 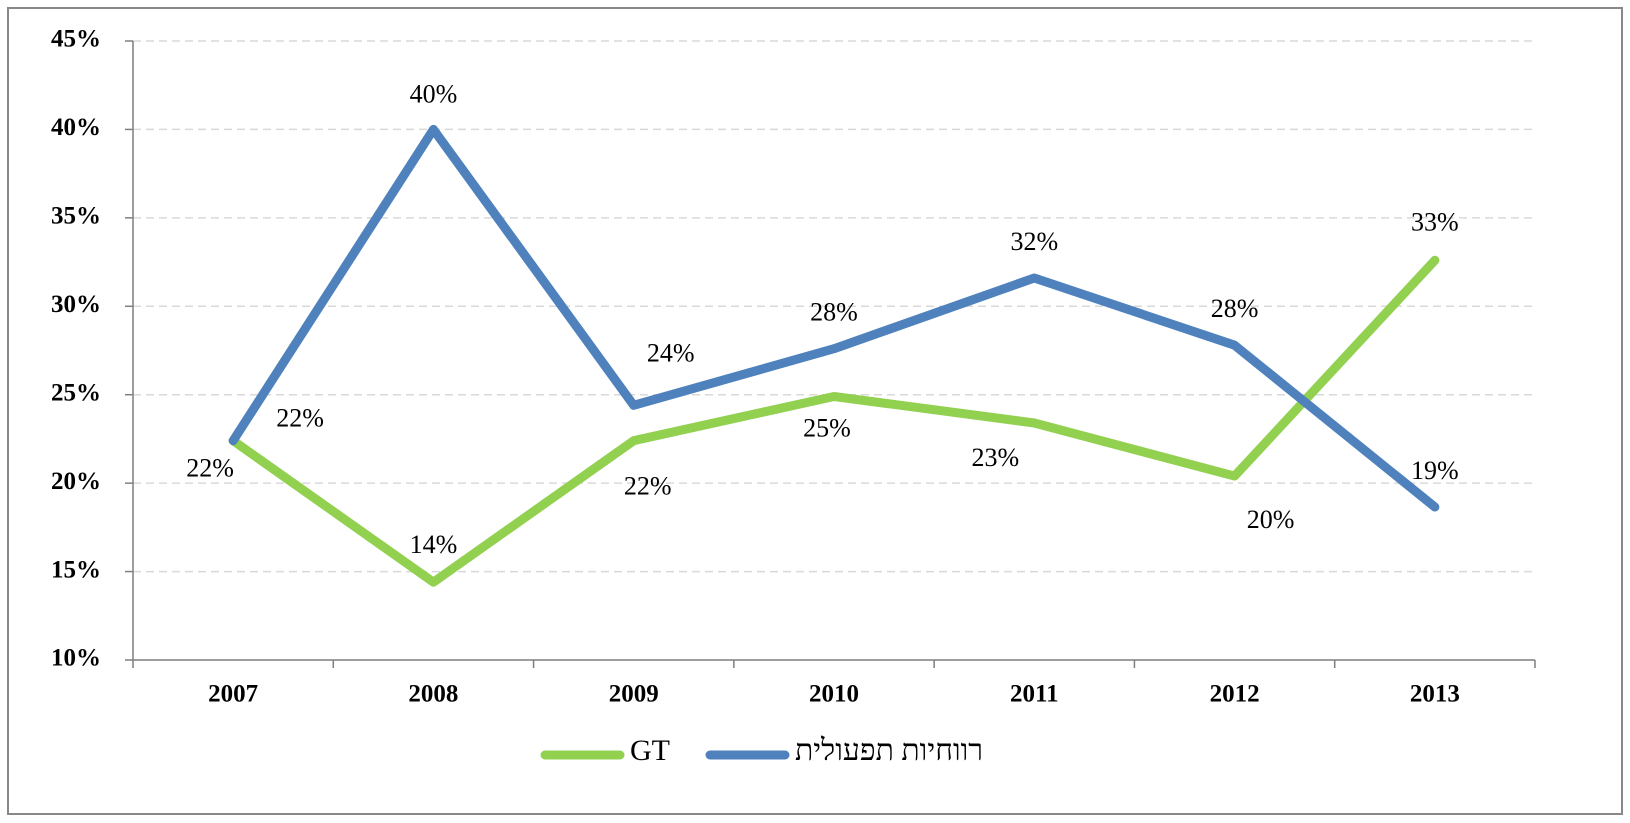 What do you see at coordinates (434, 544) in the screenshot?
I see `data-label: 14%` at bounding box center [434, 544].